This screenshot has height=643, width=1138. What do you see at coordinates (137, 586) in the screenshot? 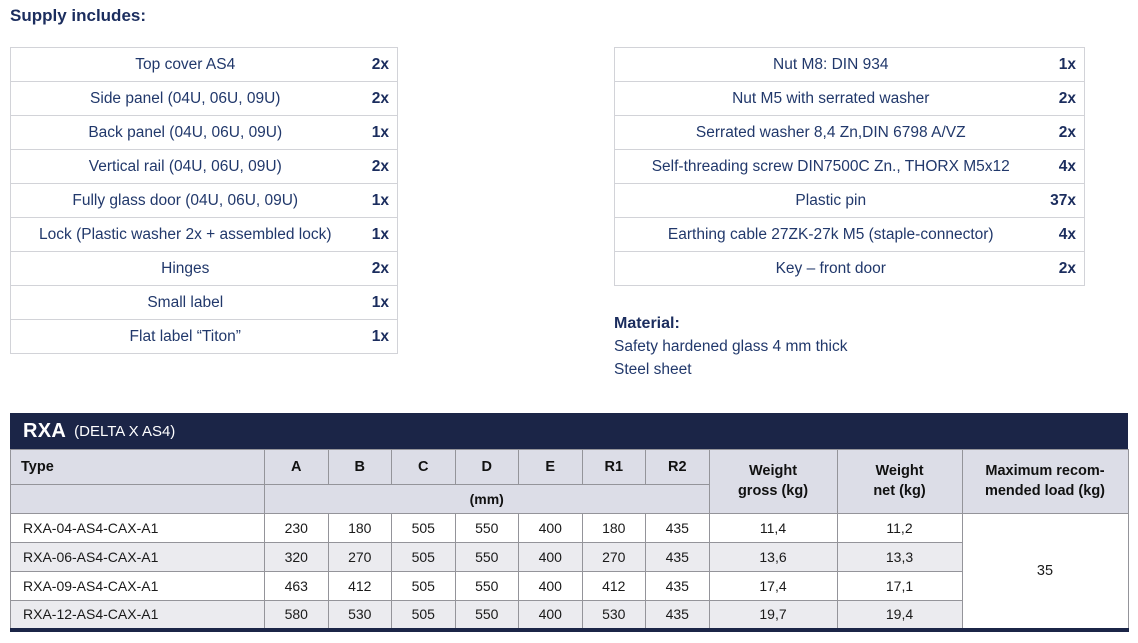
I see `type-cell: RXA-09-AS4-CAX-A1` at bounding box center [137, 586].